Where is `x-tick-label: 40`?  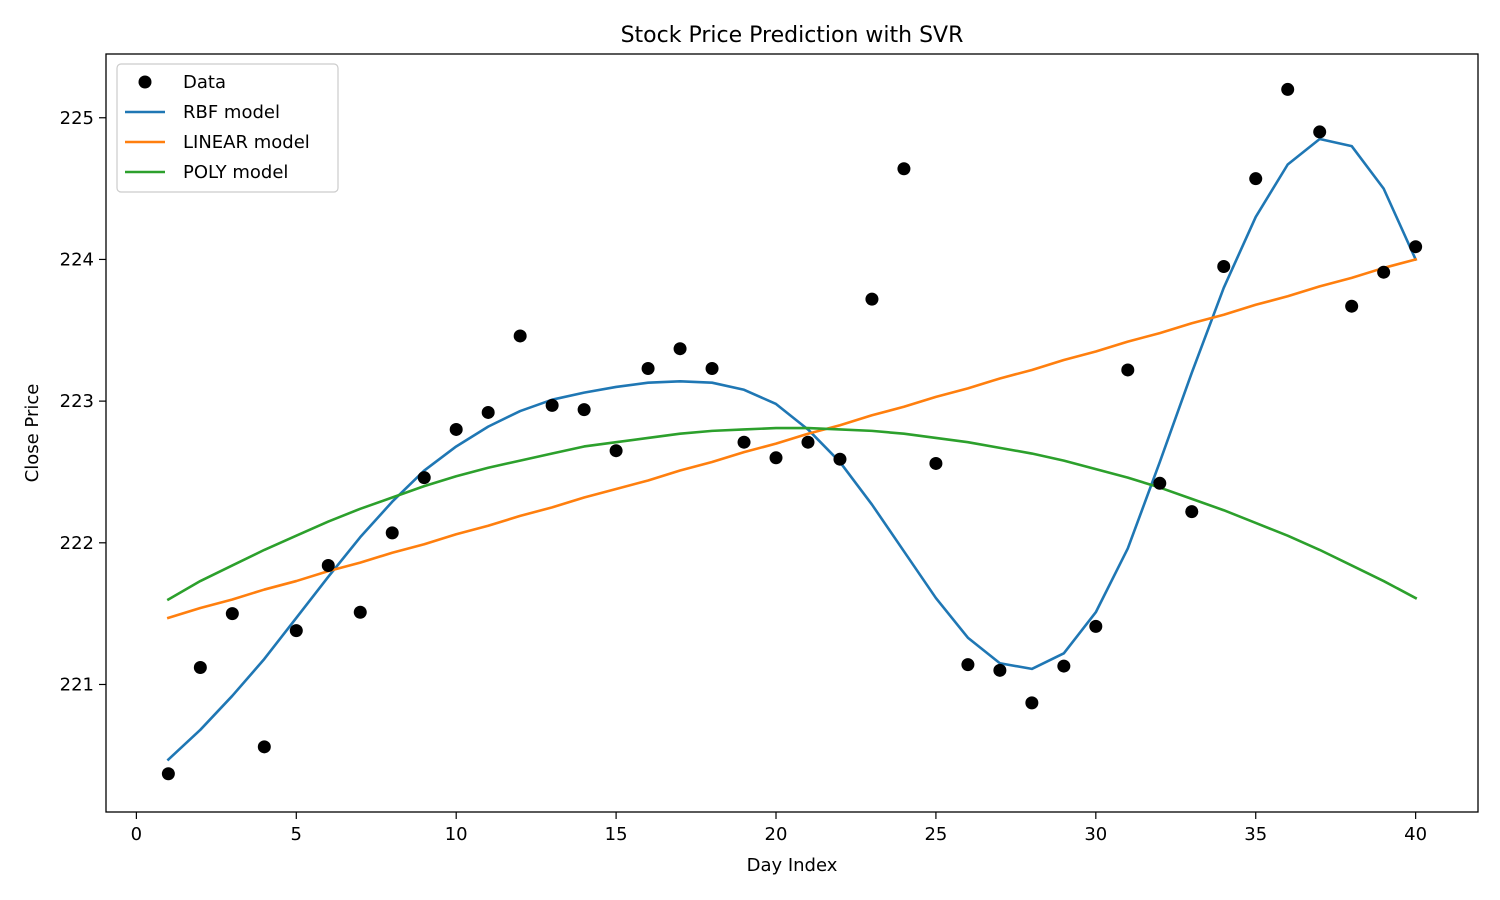 x-tick-label: 40 is located at coordinates (1415, 834).